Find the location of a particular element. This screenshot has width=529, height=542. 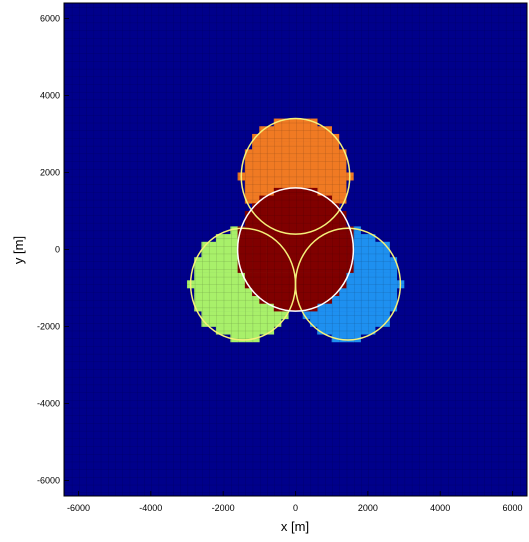

y-tick-label: 4000 is located at coordinates (50, 95).